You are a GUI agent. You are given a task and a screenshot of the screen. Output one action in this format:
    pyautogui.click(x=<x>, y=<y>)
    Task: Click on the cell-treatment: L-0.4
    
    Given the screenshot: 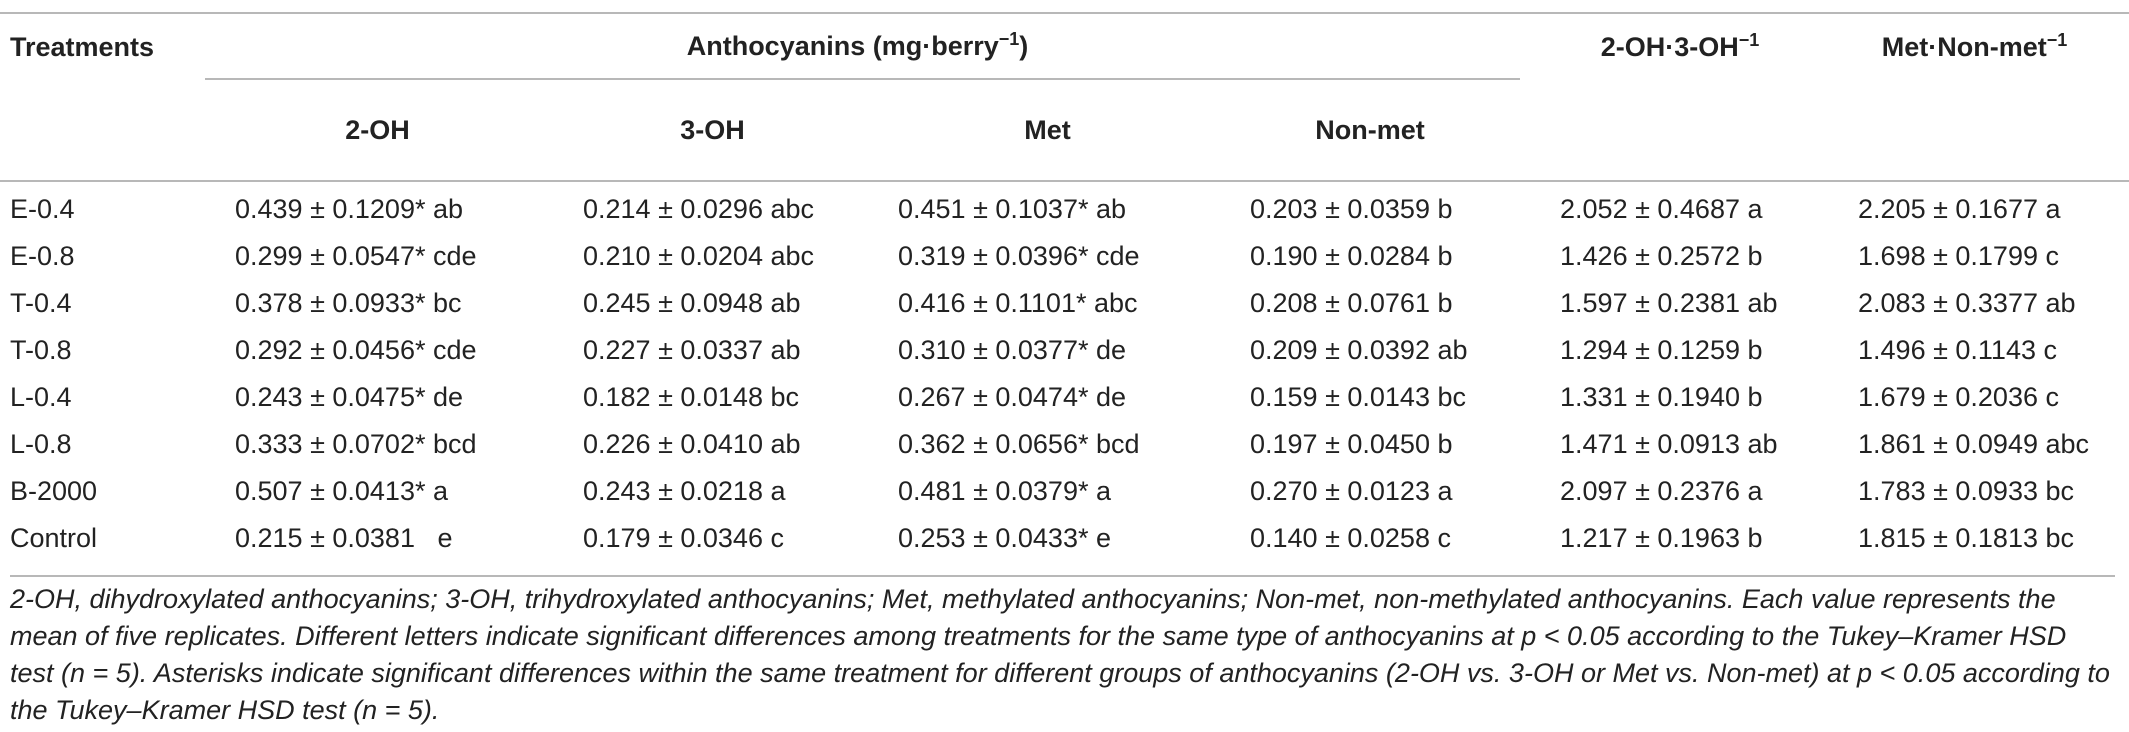 What is the action you would take?
    pyautogui.click(x=41, y=397)
    